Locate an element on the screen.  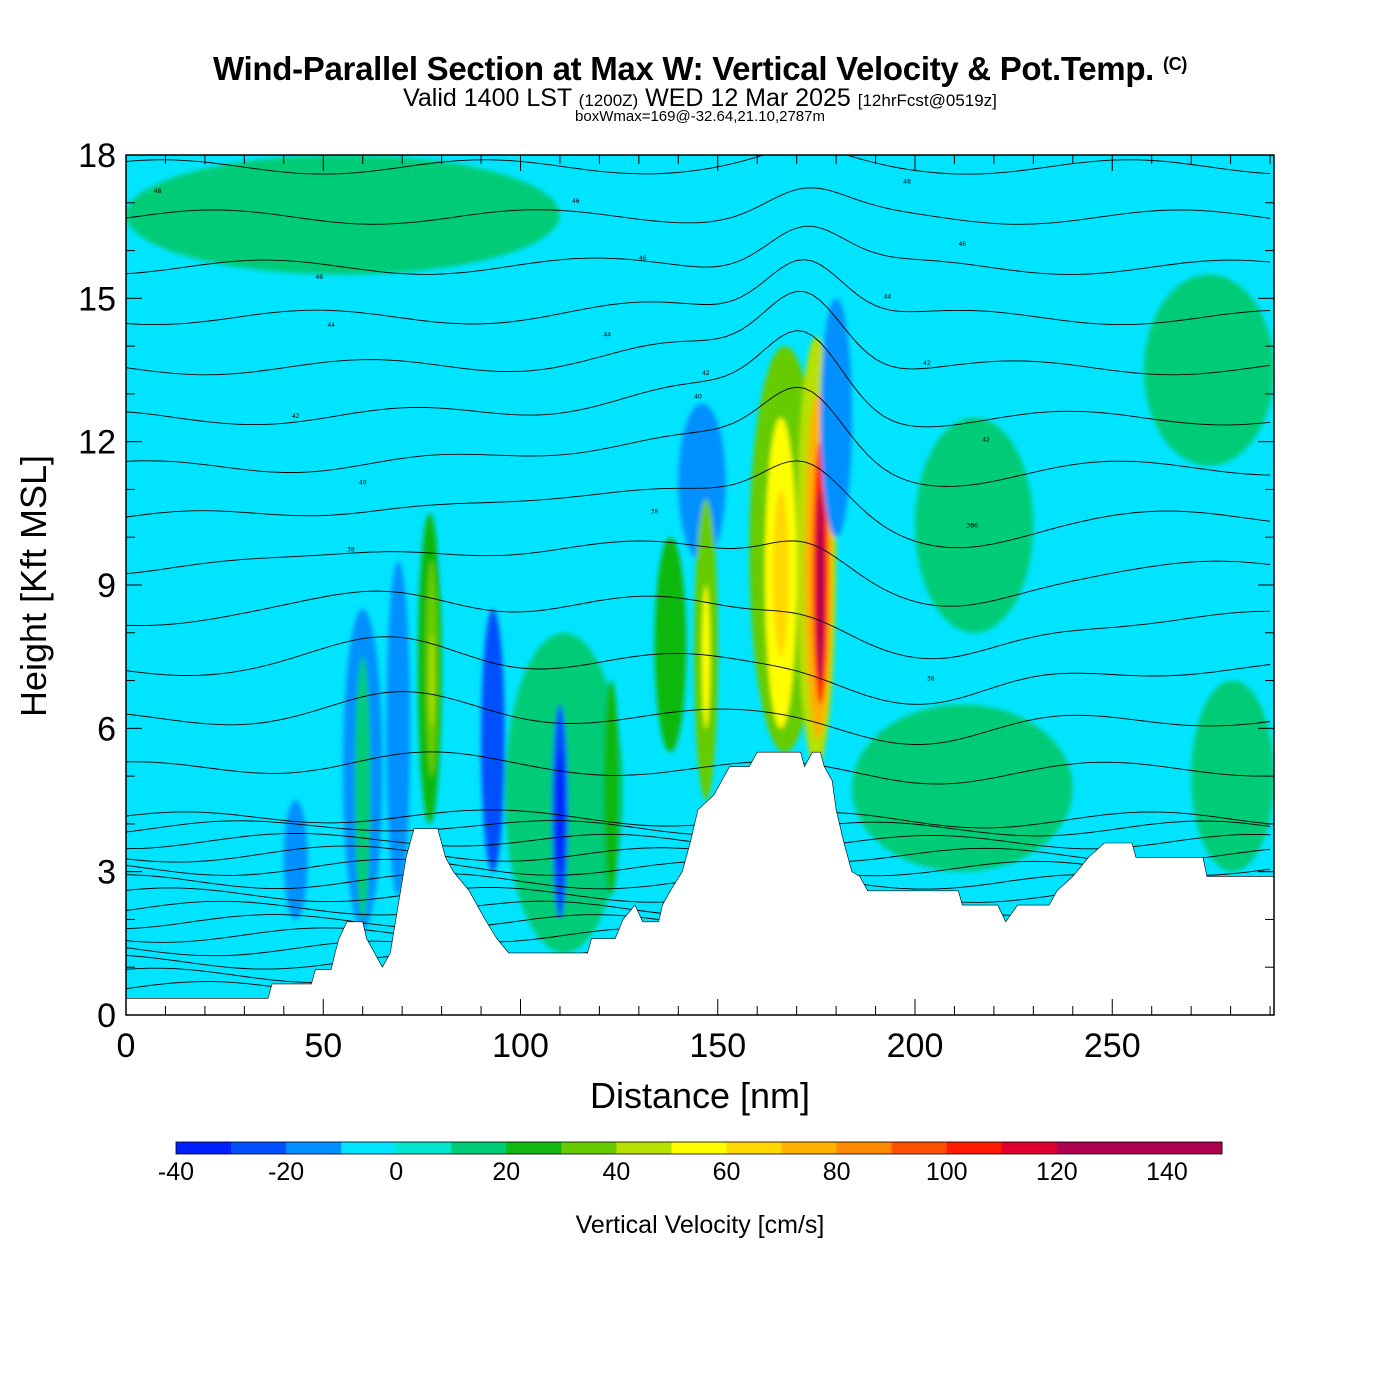
y-axis-label: Height [Kft MSL] is located at coordinates (33, 586).